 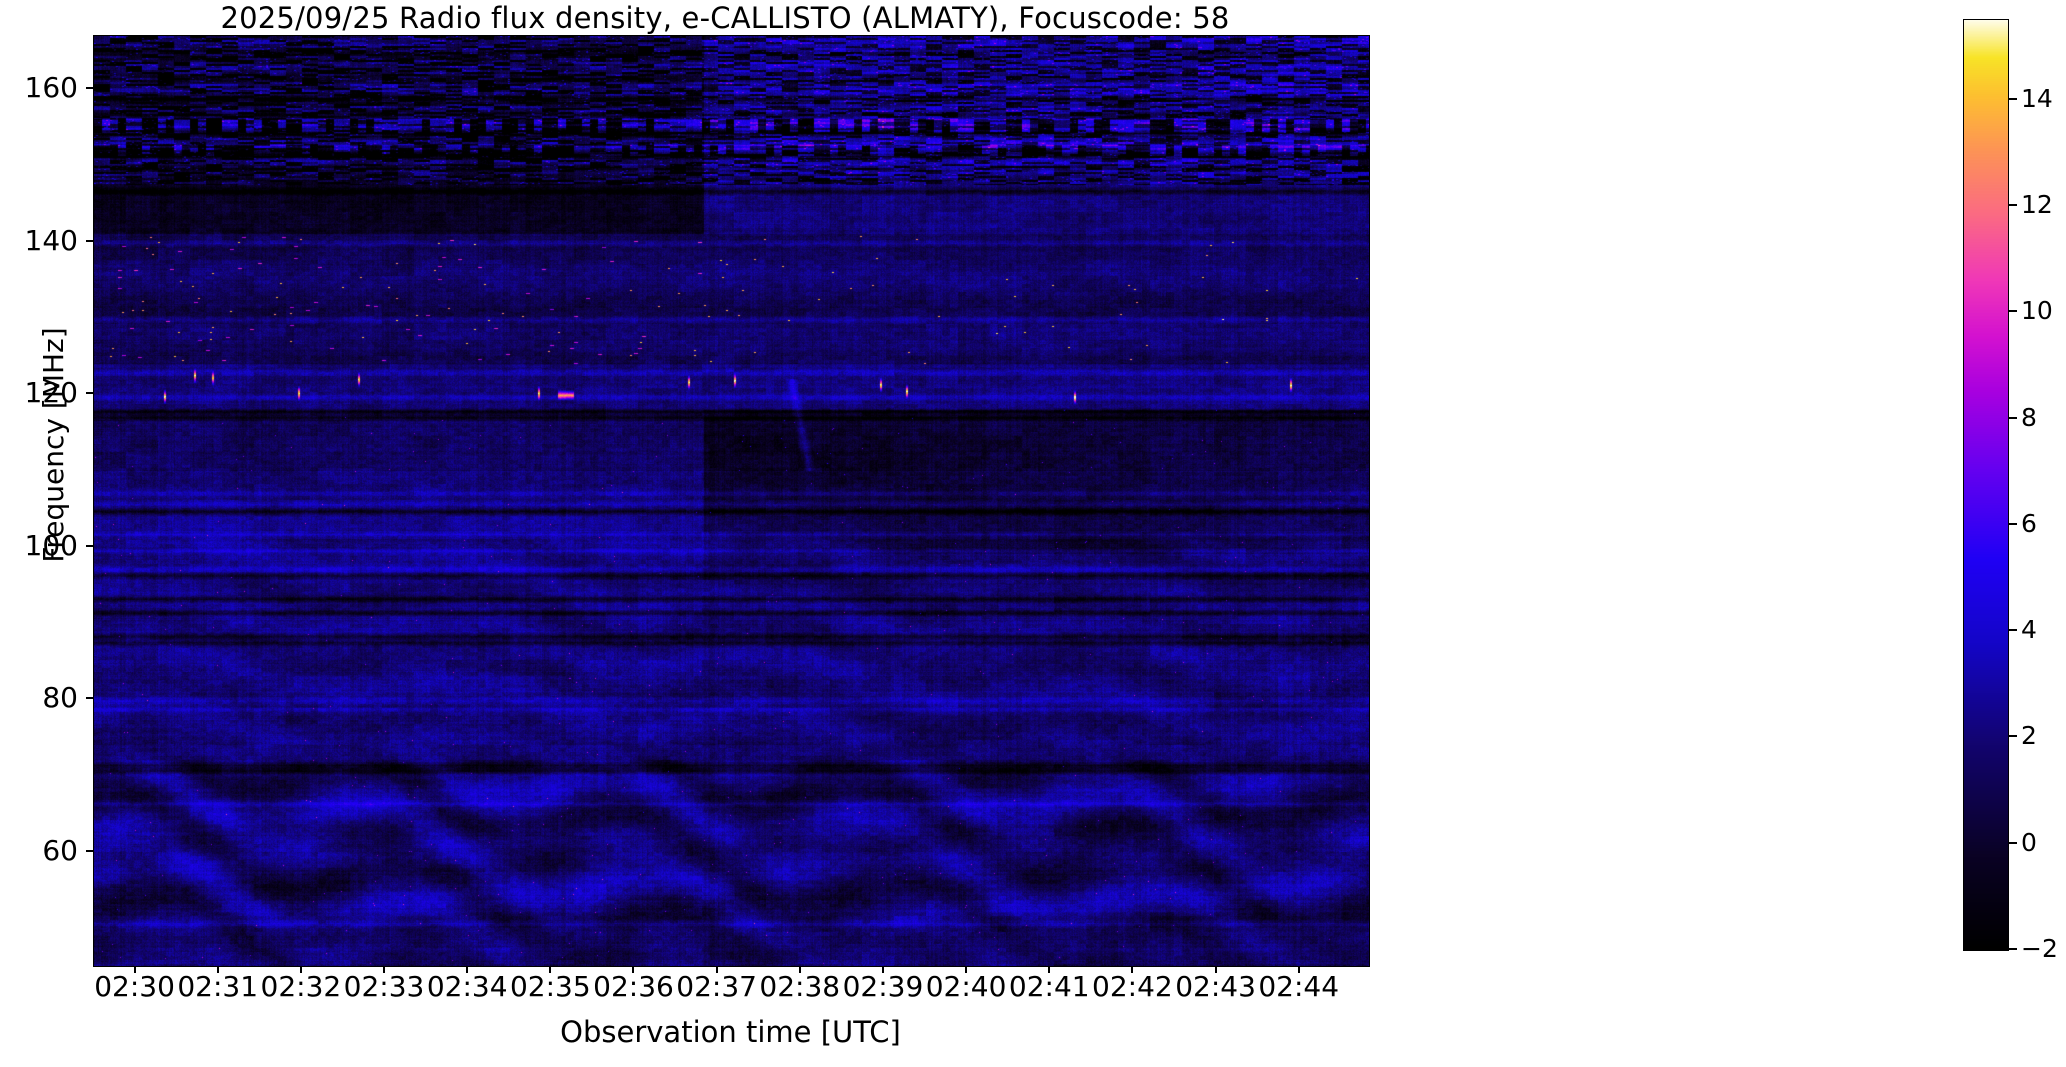 I want to click on colorbar-tick-label: −2, so click(x=2039, y=948).